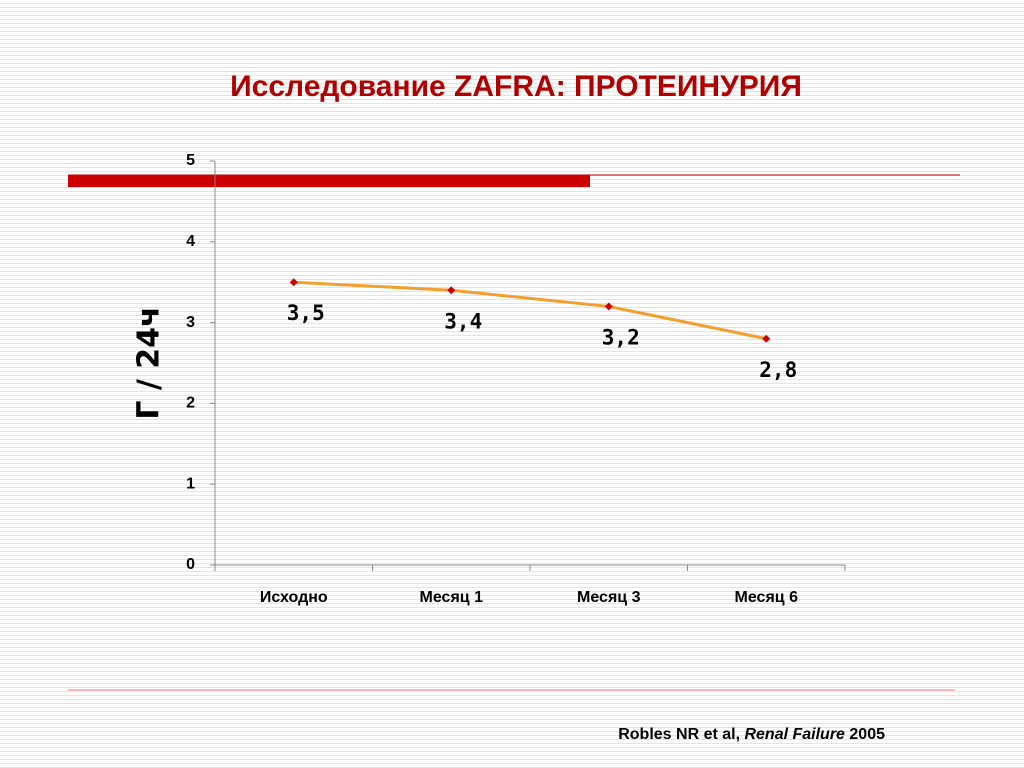 The height and width of the screenshot is (768, 1024). Describe the element at coordinates (190, 483) in the screenshot. I see `y-tick-label: 1` at that location.